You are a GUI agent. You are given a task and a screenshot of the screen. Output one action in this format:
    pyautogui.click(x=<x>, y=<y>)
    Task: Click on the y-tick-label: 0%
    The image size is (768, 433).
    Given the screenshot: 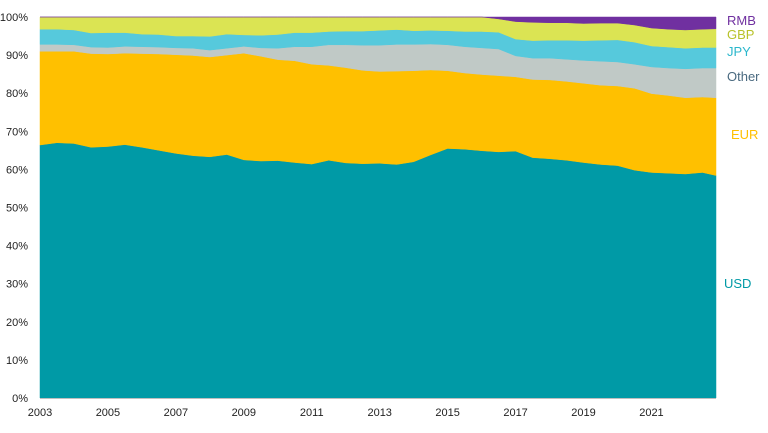 What is the action you would take?
    pyautogui.click(x=20, y=399)
    